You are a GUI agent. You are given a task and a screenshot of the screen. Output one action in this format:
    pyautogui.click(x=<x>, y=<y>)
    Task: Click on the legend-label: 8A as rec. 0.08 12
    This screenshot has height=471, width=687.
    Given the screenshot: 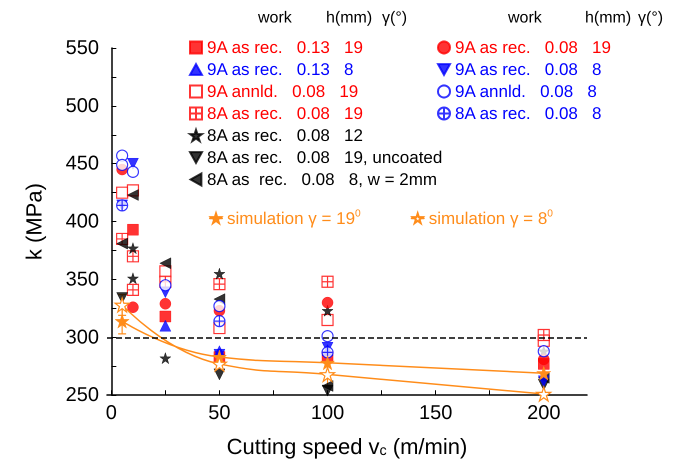 What is the action you would take?
    pyautogui.click(x=285, y=135)
    